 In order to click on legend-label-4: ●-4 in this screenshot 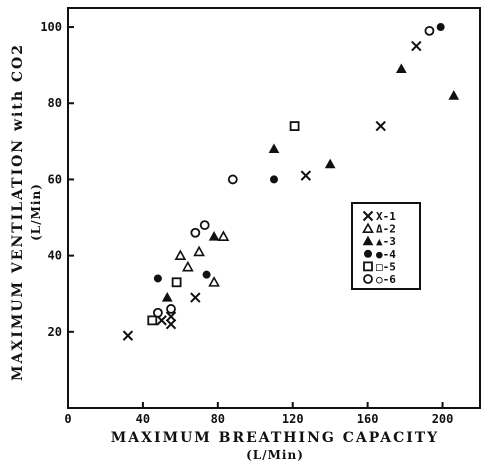, I will do `click(386, 254)`.